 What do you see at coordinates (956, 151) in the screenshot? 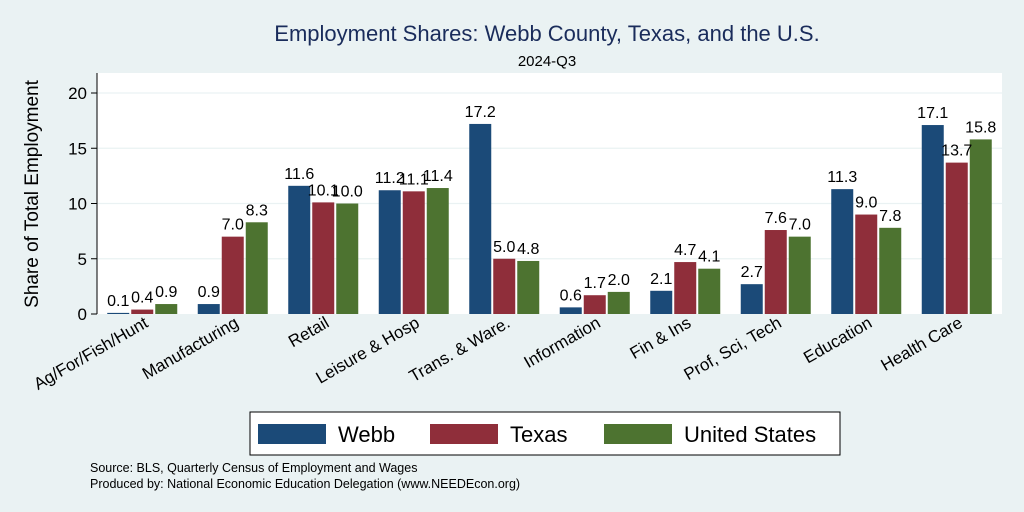
I see `data-label-texas-9: 13.7` at bounding box center [956, 151].